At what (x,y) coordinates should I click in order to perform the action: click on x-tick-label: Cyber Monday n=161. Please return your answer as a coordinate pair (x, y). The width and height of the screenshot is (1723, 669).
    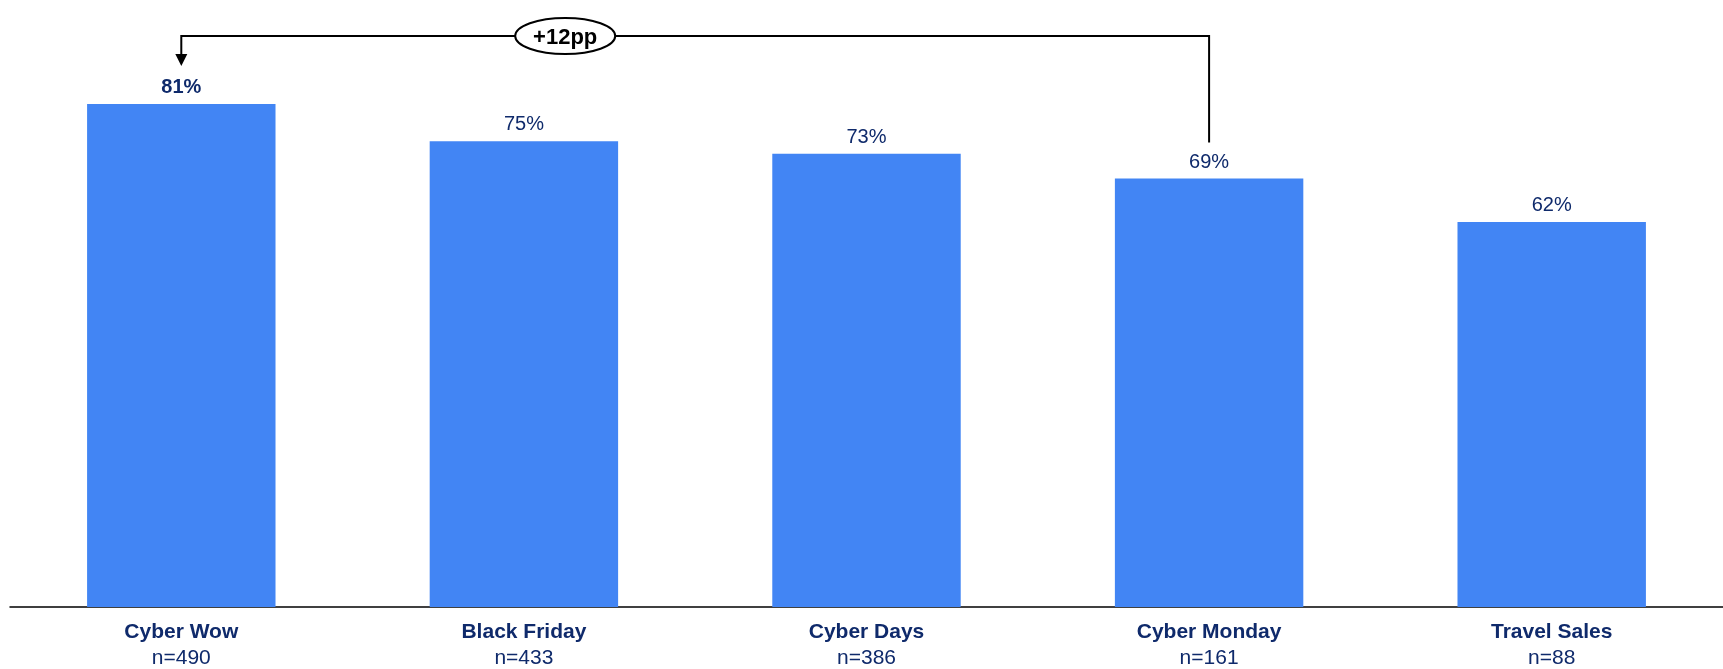
    Looking at the image, I should click on (1209, 643).